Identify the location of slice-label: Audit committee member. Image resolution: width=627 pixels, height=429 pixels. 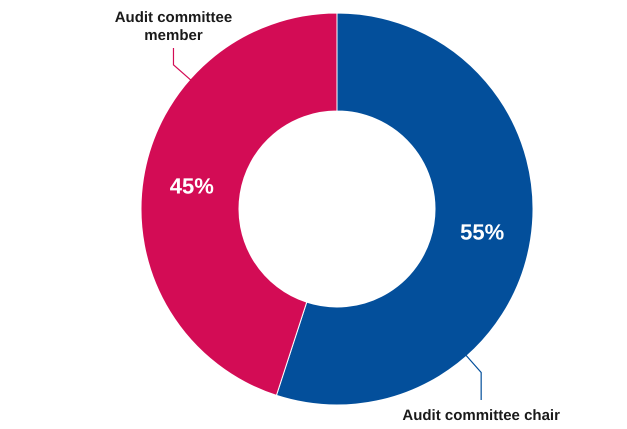
(173, 26).